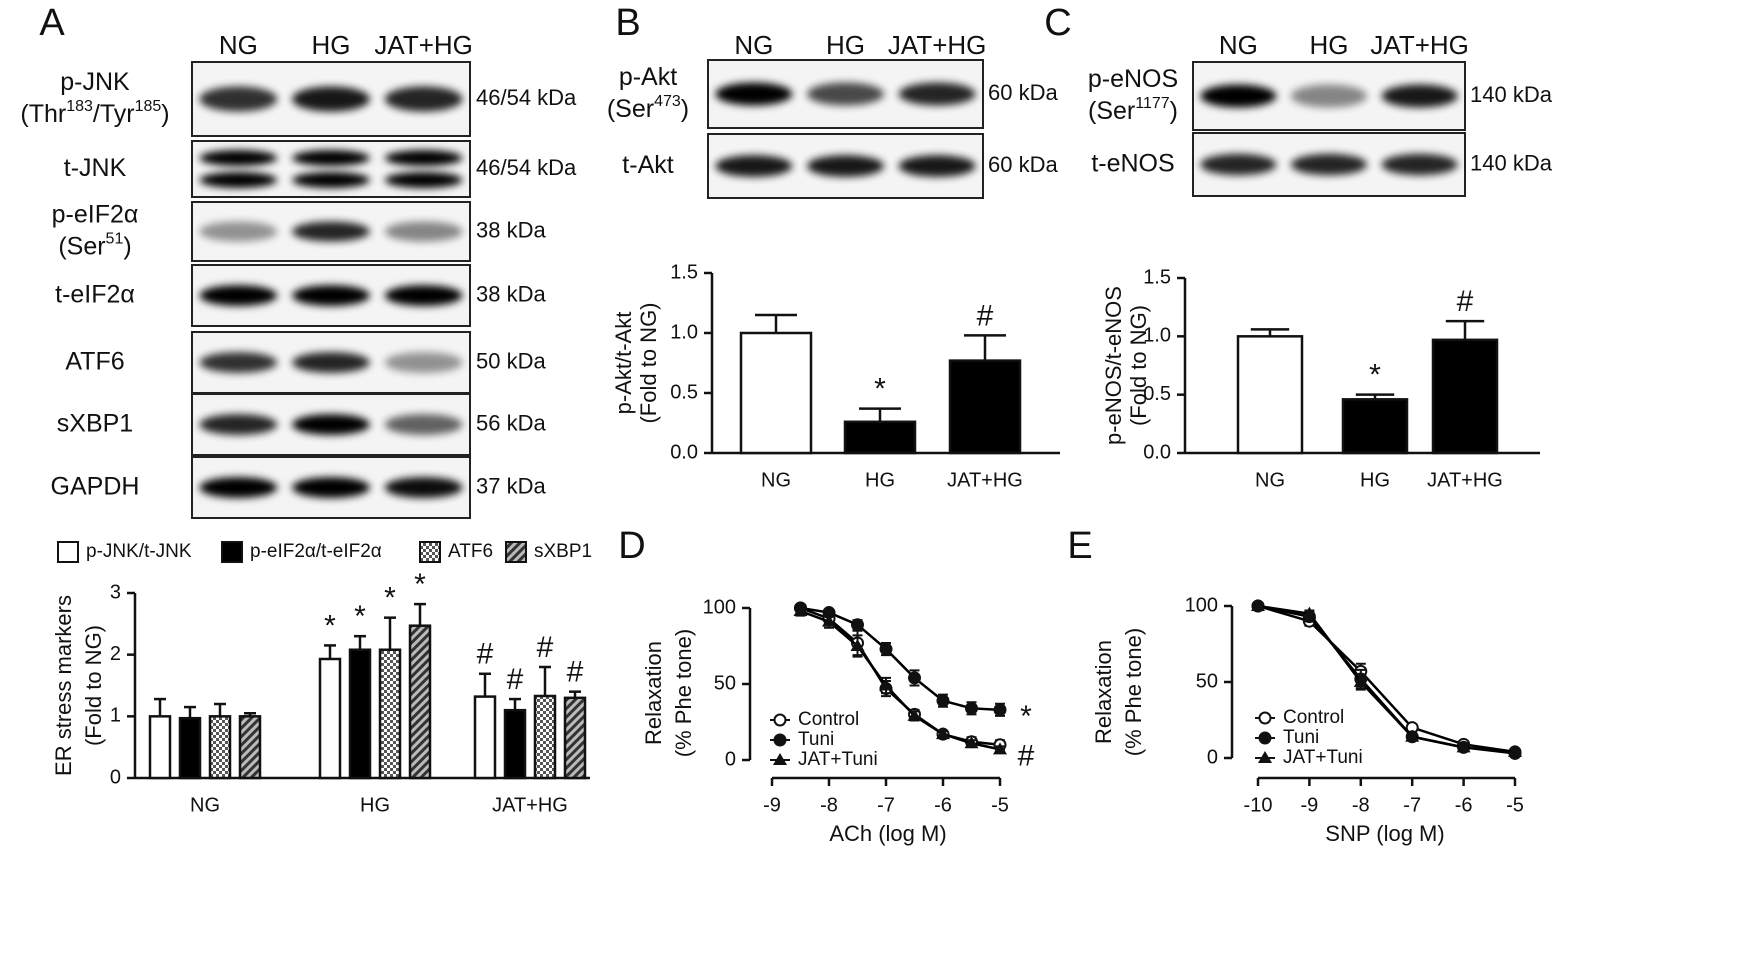 This screenshot has height=962, width=1755. Describe the element at coordinates (772, 805) in the screenshot. I see `x-tick-label: -9` at that location.